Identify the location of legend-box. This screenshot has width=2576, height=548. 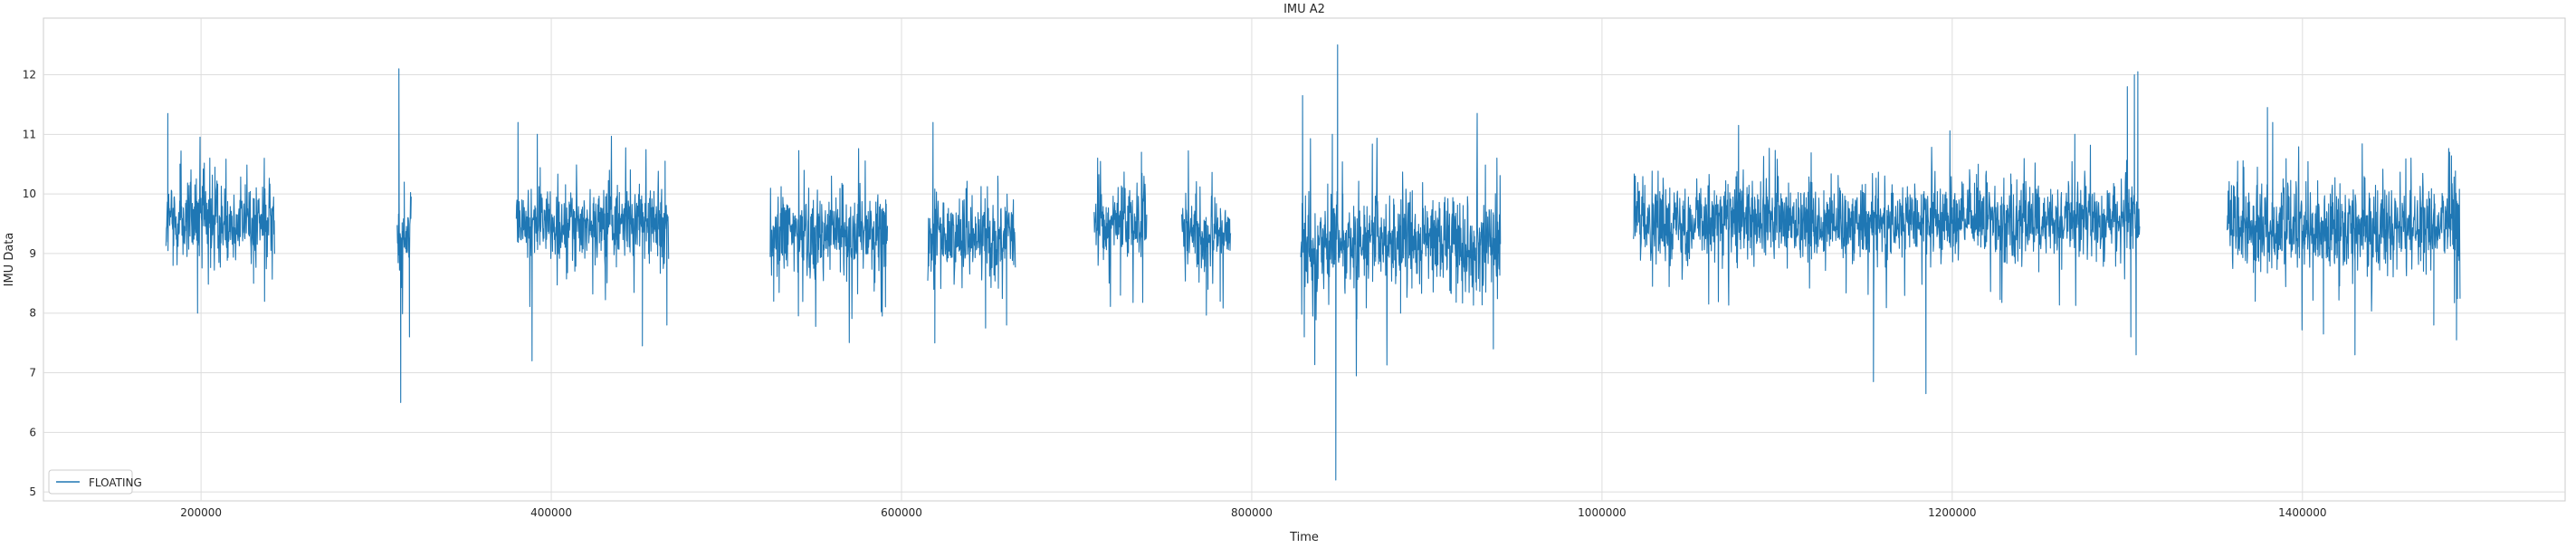
(90, 482).